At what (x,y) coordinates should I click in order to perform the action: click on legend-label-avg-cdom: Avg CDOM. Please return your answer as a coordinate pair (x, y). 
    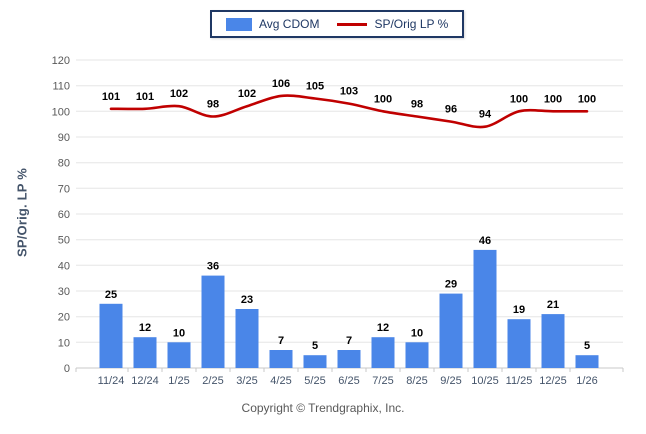
    Looking at the image, I should click on (289, 24).